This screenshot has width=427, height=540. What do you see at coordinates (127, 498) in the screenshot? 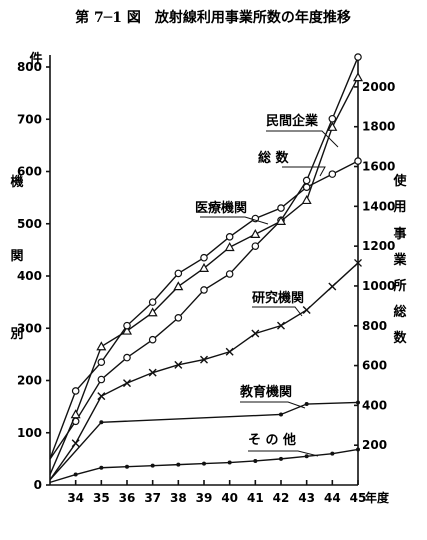
I see `x-tick-label: 36` at bounding box center [127, 498].